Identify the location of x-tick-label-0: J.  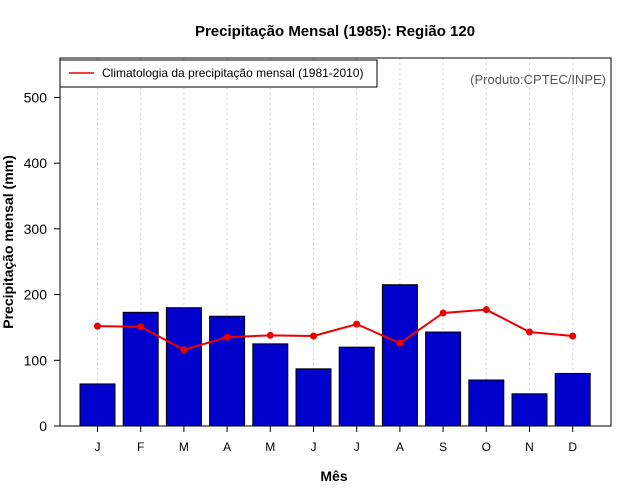
(98, 447).